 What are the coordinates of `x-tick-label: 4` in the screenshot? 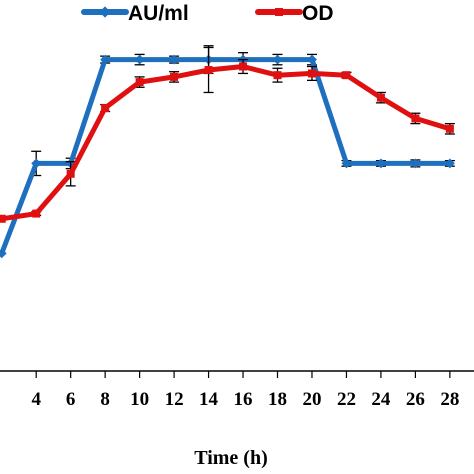 It's located at (36, 399).